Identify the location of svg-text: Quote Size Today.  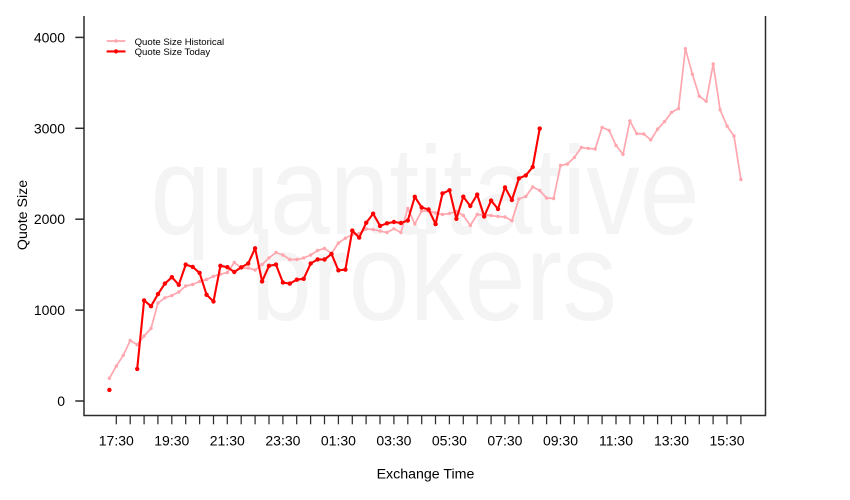
(173, 52).